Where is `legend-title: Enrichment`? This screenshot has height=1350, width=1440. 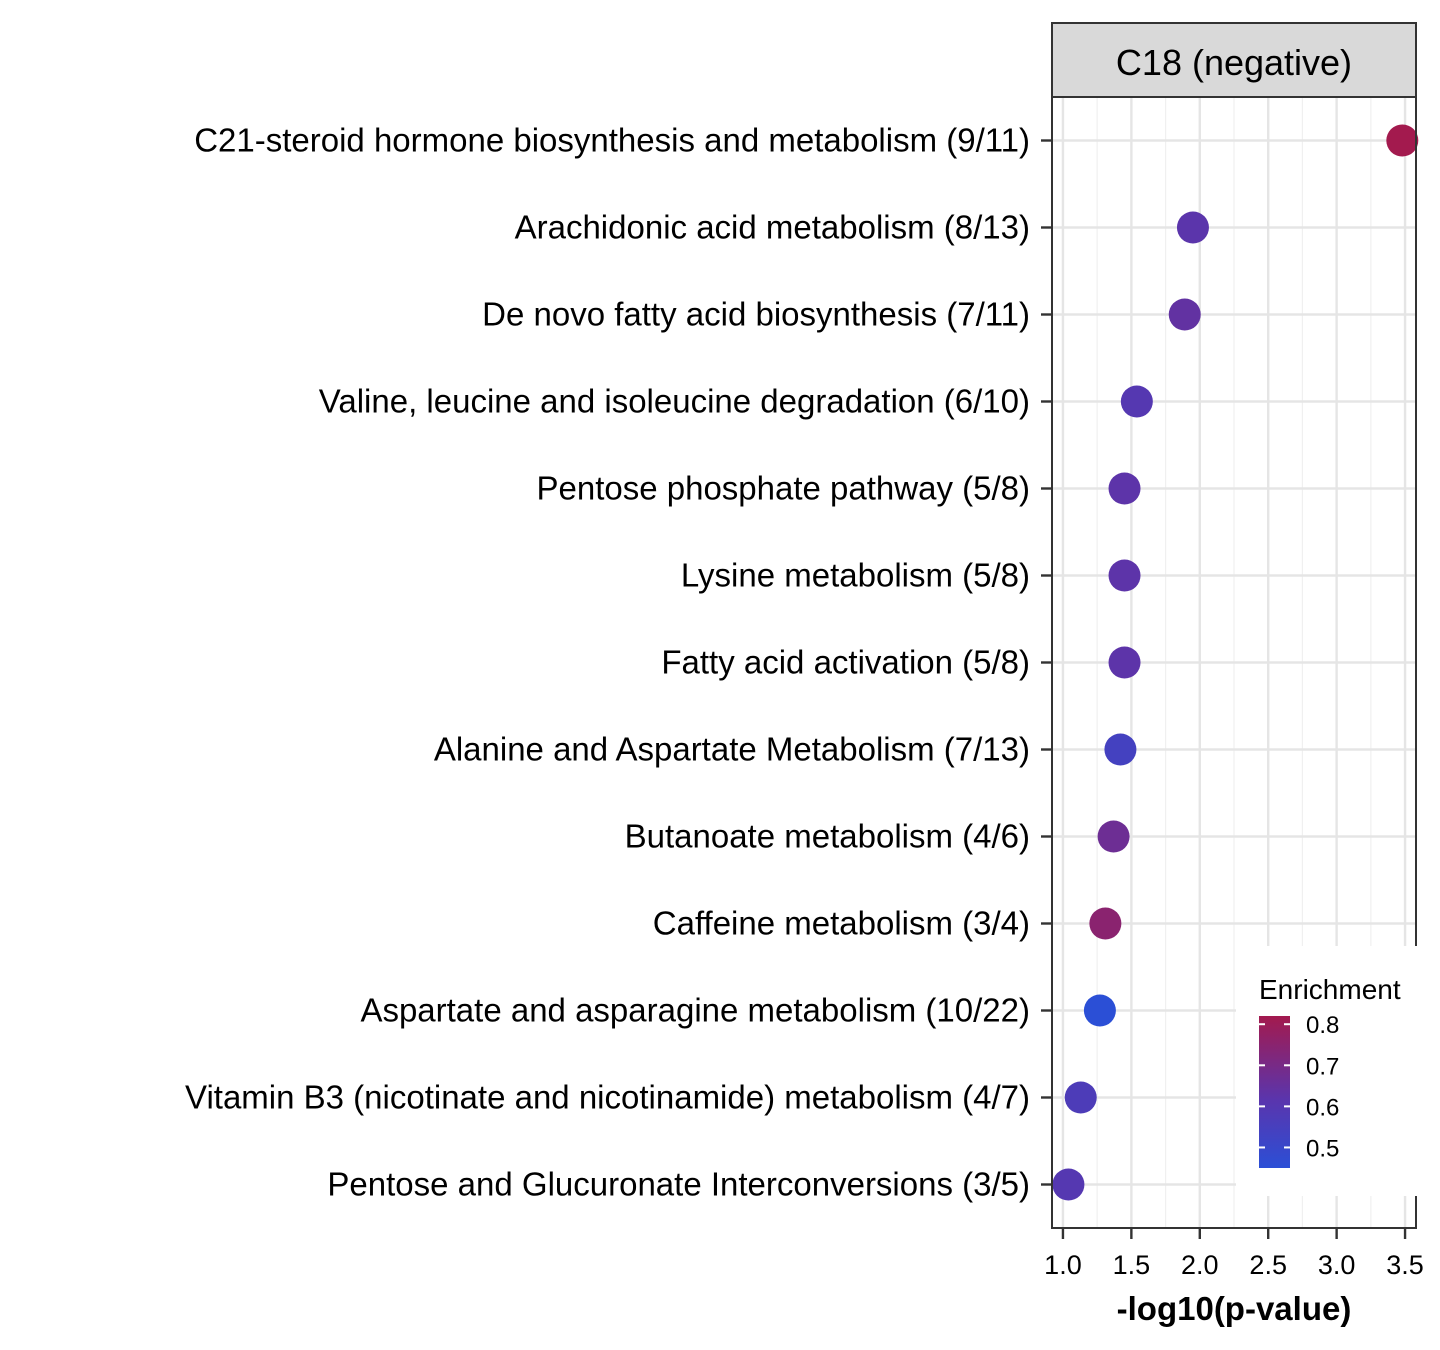
legend-title: Enrichment is located at coordinates (1330, 989).